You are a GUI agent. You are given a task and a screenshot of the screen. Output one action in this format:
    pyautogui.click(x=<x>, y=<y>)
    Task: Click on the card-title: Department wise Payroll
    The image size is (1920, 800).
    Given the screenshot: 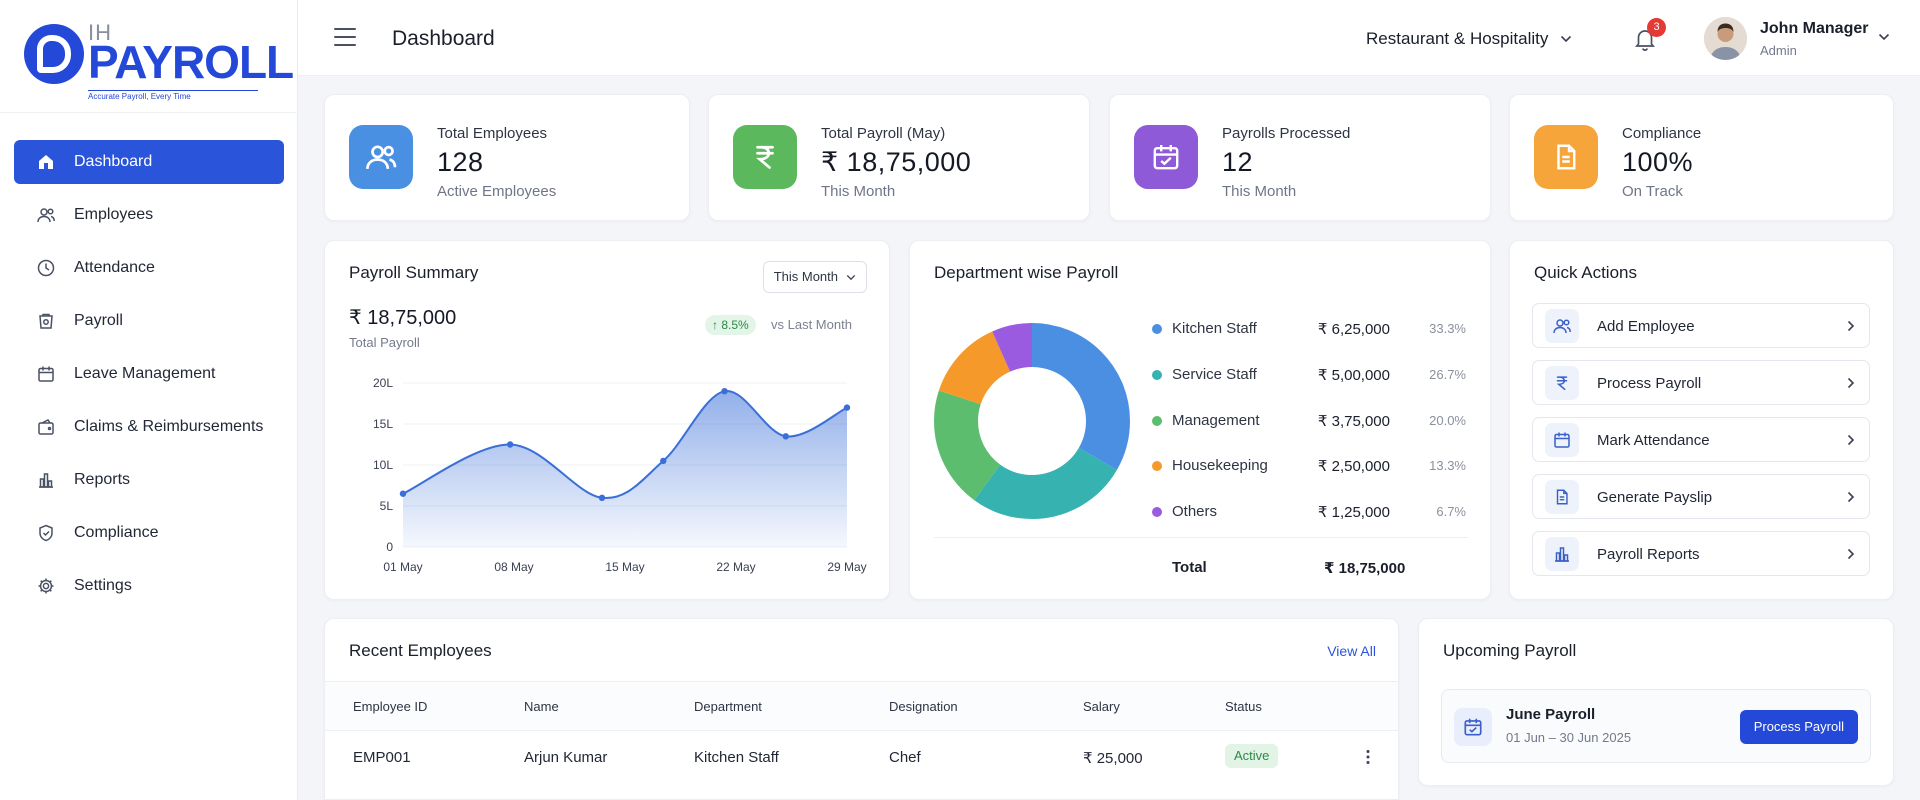 What is the action you would take?
    pyautogui.click(x=1026, y=272)
    